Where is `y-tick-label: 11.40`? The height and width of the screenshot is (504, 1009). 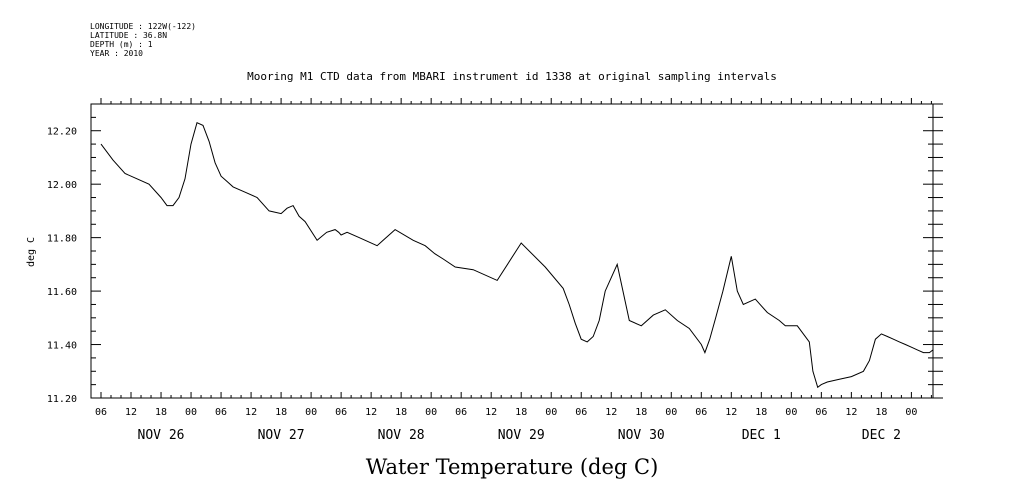
y-tick-label: 11.40 is located at coordinates (62, 346).